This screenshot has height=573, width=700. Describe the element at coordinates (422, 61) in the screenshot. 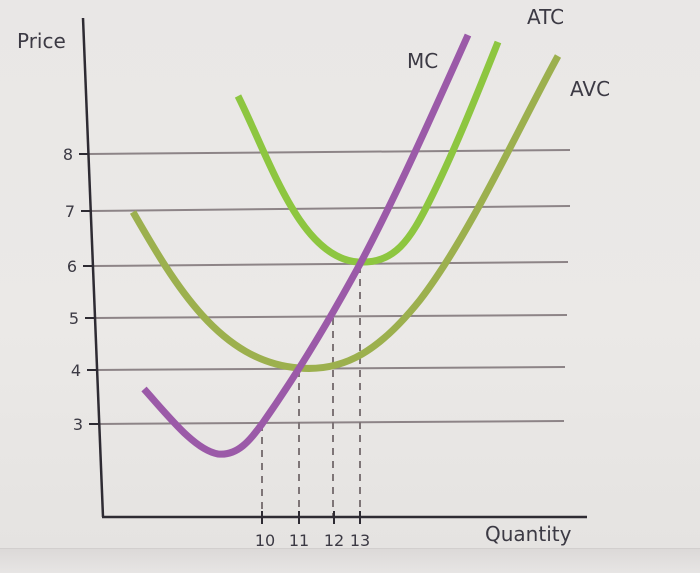

I see `mc-label: MC` at that location.